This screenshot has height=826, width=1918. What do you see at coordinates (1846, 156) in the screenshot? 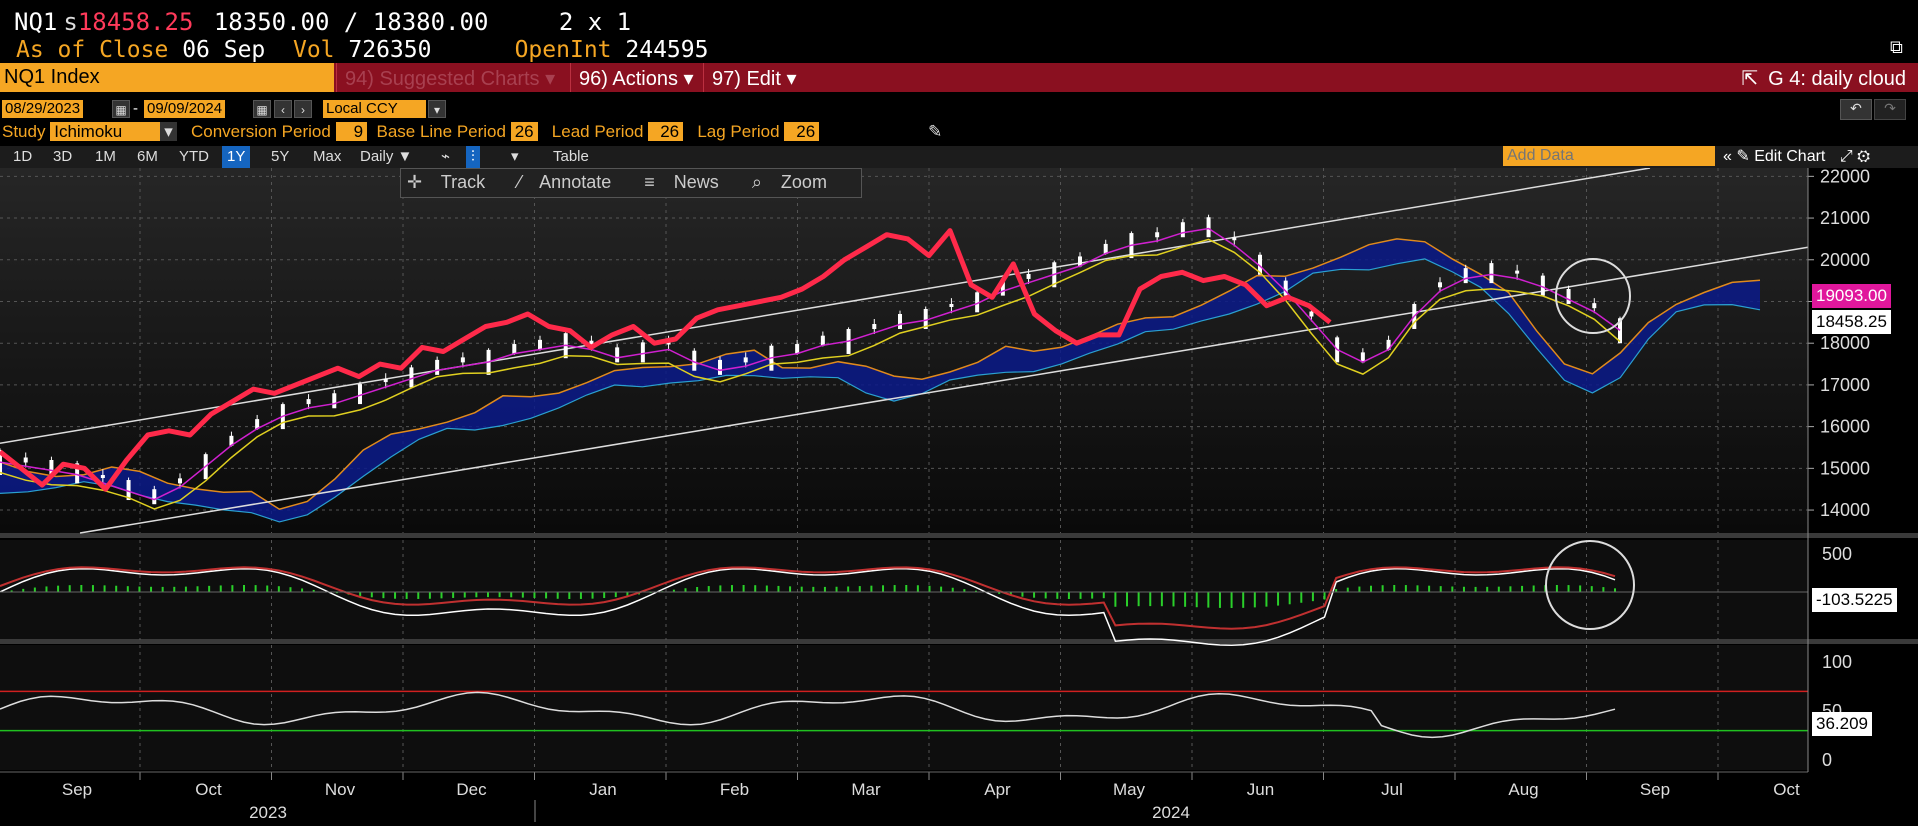
I see `chart-edit-icon: ⤢` at bounding box center [1846, 156].